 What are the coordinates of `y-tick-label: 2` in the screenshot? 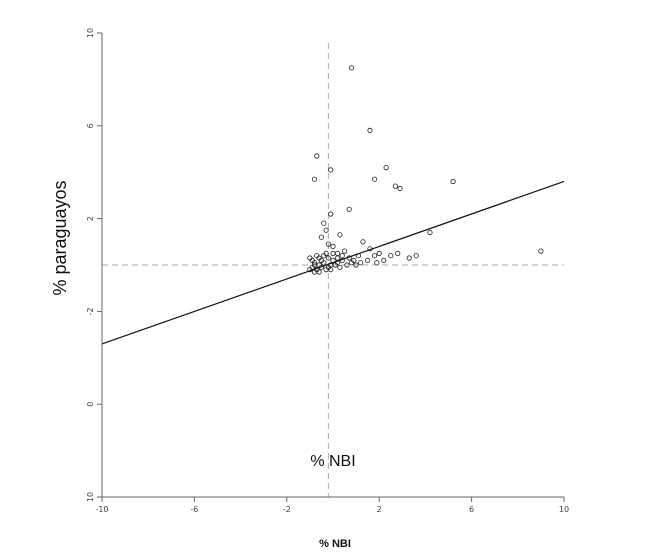 It's located at (90, 218).